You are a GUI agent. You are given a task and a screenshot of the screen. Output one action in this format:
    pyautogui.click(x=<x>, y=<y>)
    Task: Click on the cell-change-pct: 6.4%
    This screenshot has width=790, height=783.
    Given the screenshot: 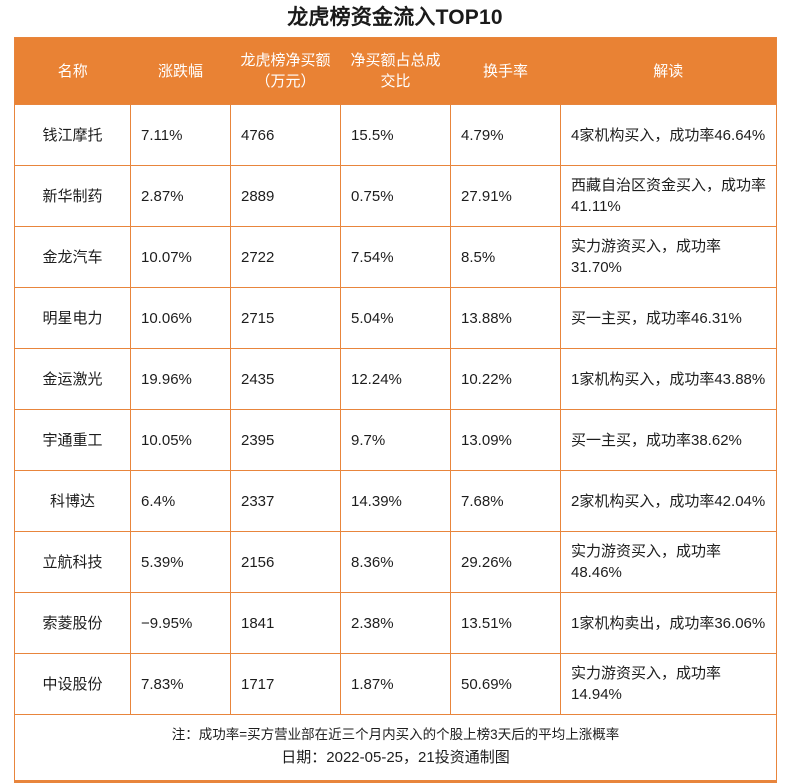 What is the action you would take?
    pyautogui.click(x=180, y=501)
    